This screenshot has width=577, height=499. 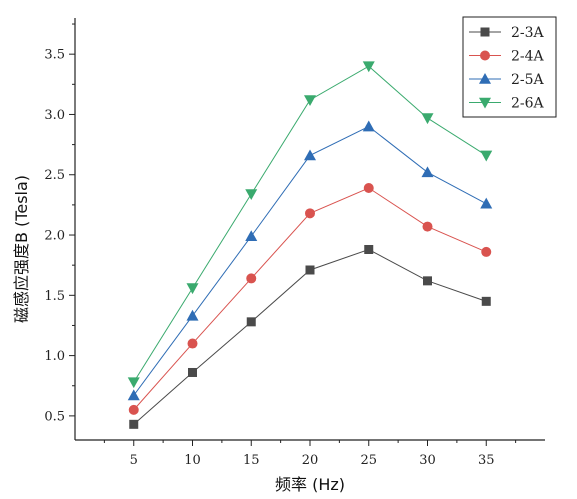 What do you see at coordinates (507, 104) in the screenshot?
I see `legend-item: 2-6A` at bounding box center [507, 104].